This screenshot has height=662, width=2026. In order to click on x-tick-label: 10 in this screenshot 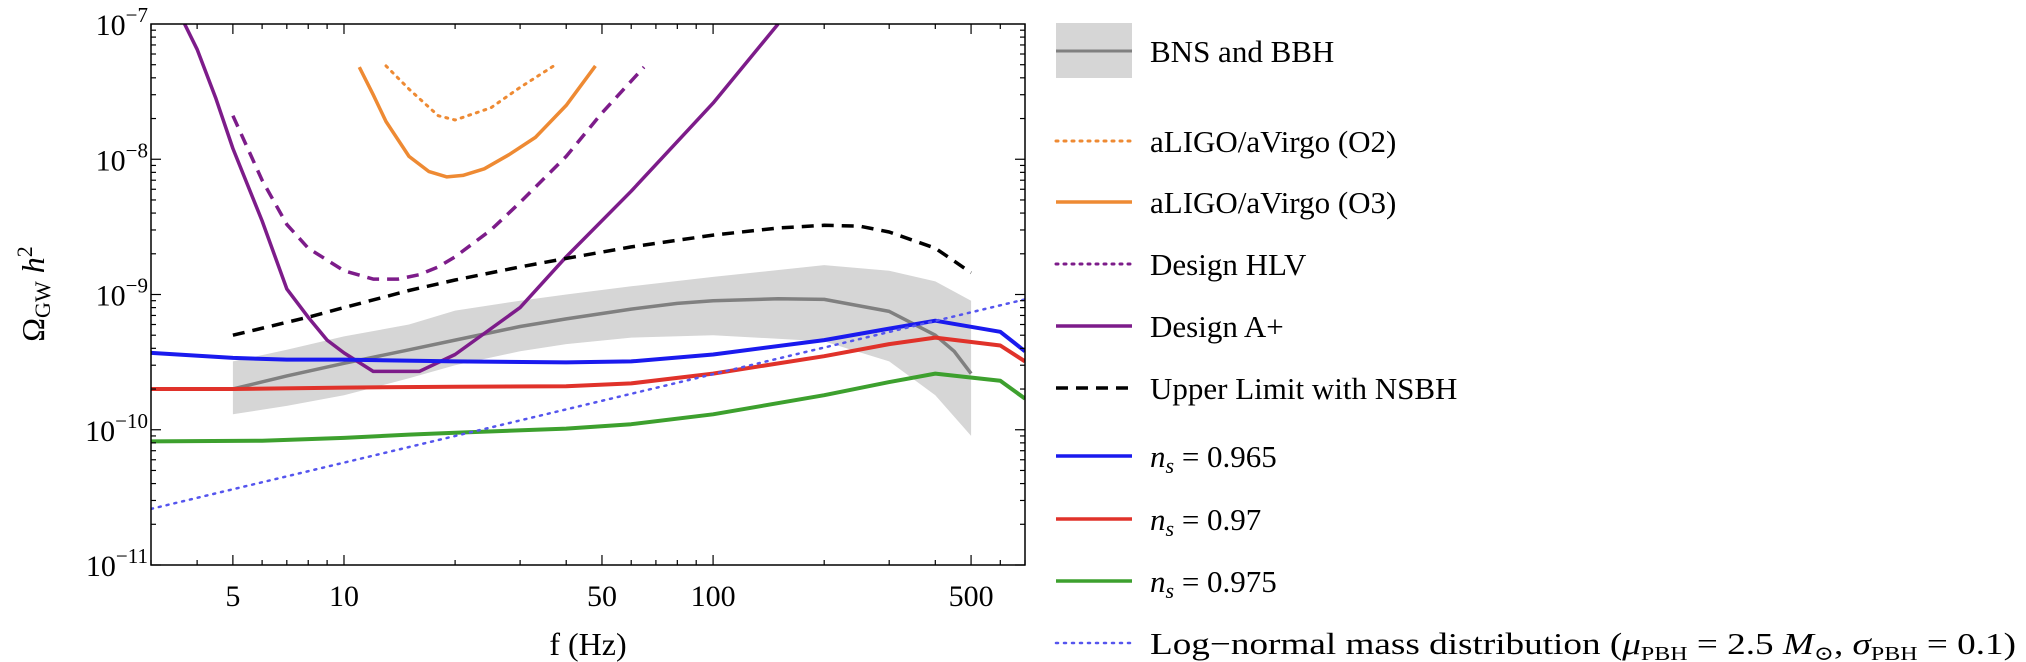, I will do `click(344, 596)`.